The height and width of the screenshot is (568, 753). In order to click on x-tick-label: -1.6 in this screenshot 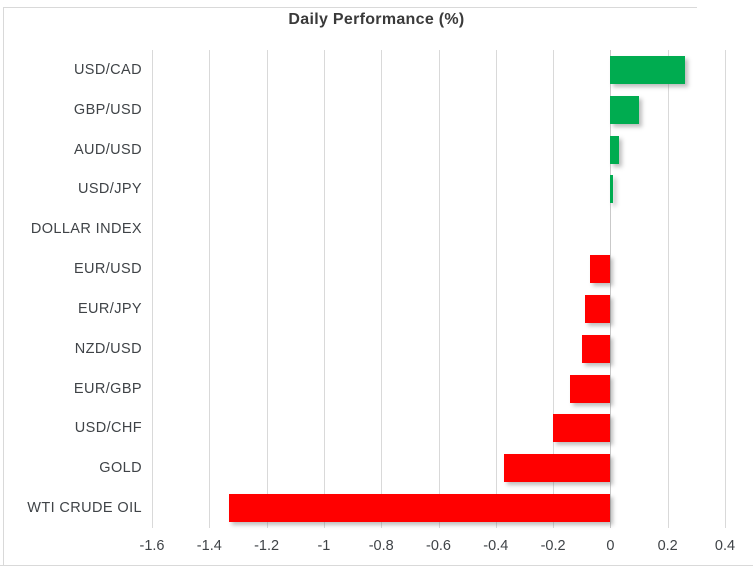, I will do `click(152, 546)`.